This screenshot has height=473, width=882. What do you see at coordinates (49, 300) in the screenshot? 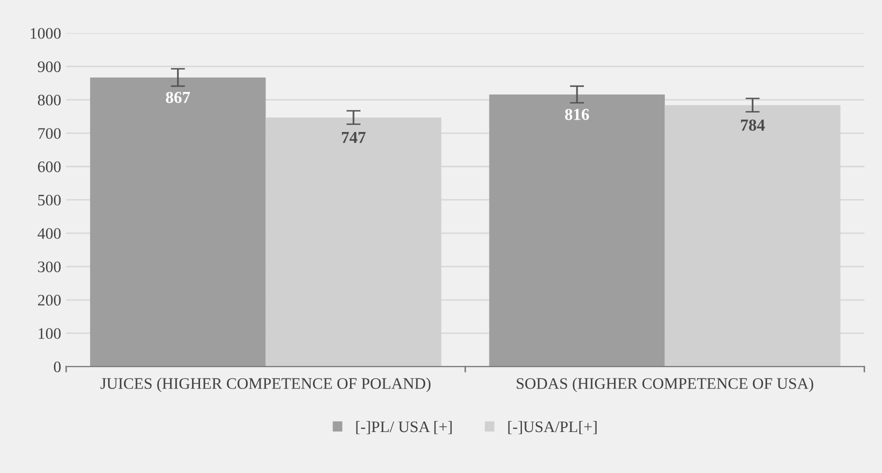
I see `y-tick-label: 200` at bounding box center [49, 300].